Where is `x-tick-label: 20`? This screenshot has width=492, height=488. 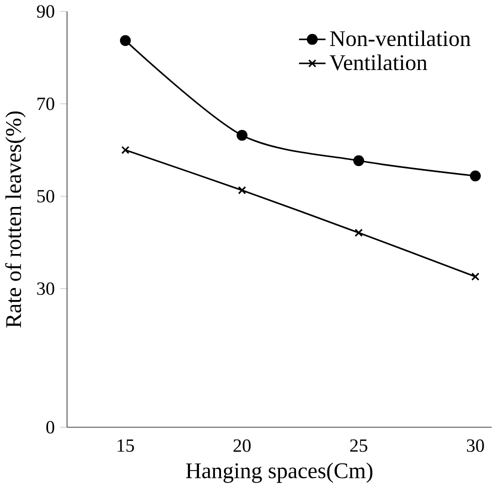 x-tick-label: 20 is located at coordinates (242, 445).